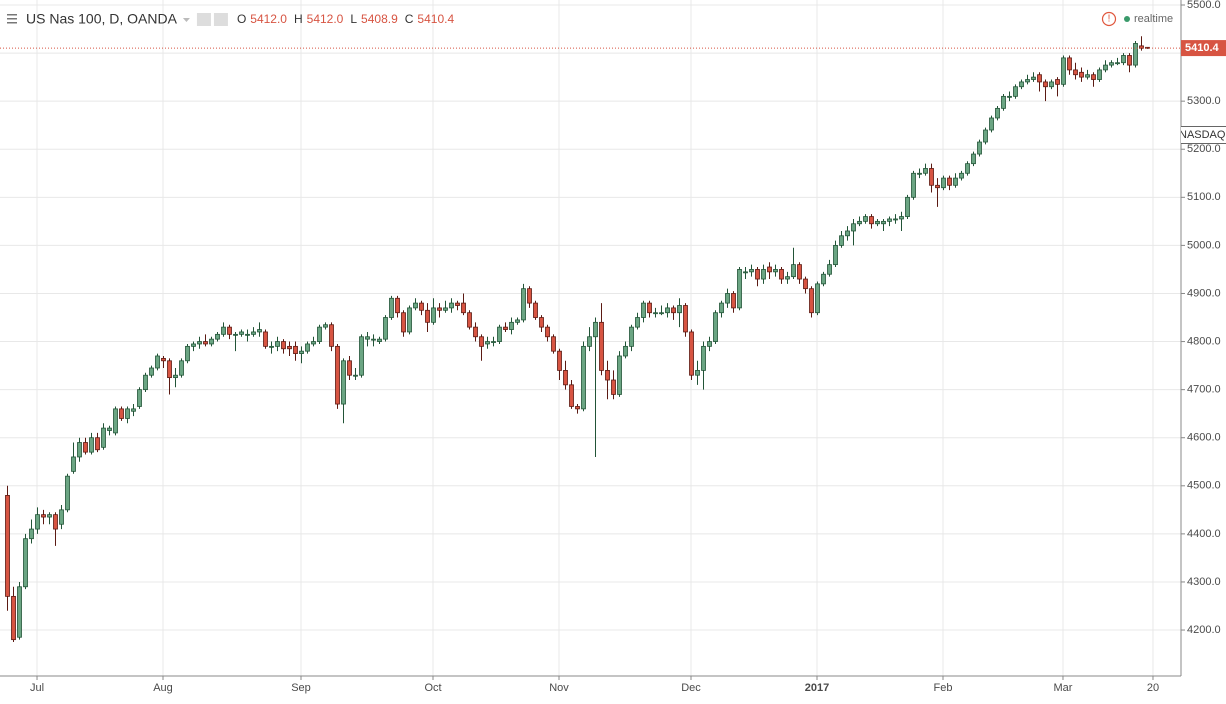 The width and height of the screenshot is (1226, 704). I want to click on settings-icon, so click(203, 19).